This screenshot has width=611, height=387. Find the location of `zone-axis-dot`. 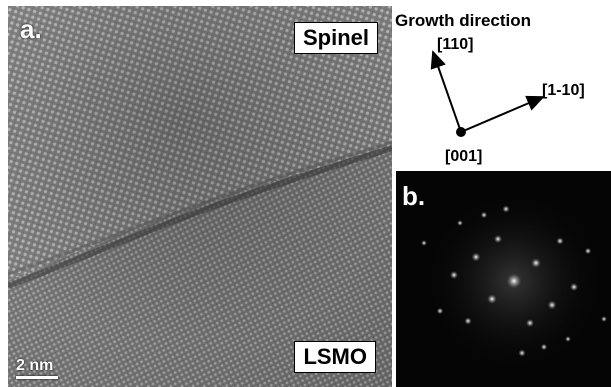

zone-axis-dot is located at coordinates (461, 132).